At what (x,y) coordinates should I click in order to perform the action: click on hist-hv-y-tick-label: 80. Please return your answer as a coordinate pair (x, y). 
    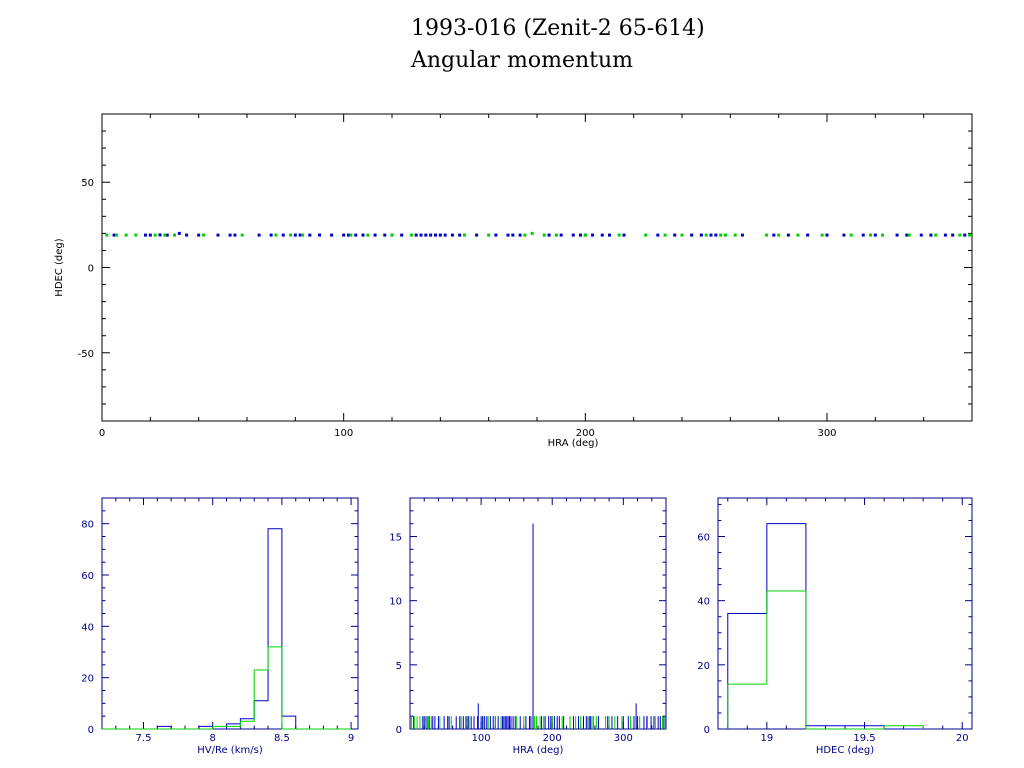
    Looking at the image, I should click on (87, 525).